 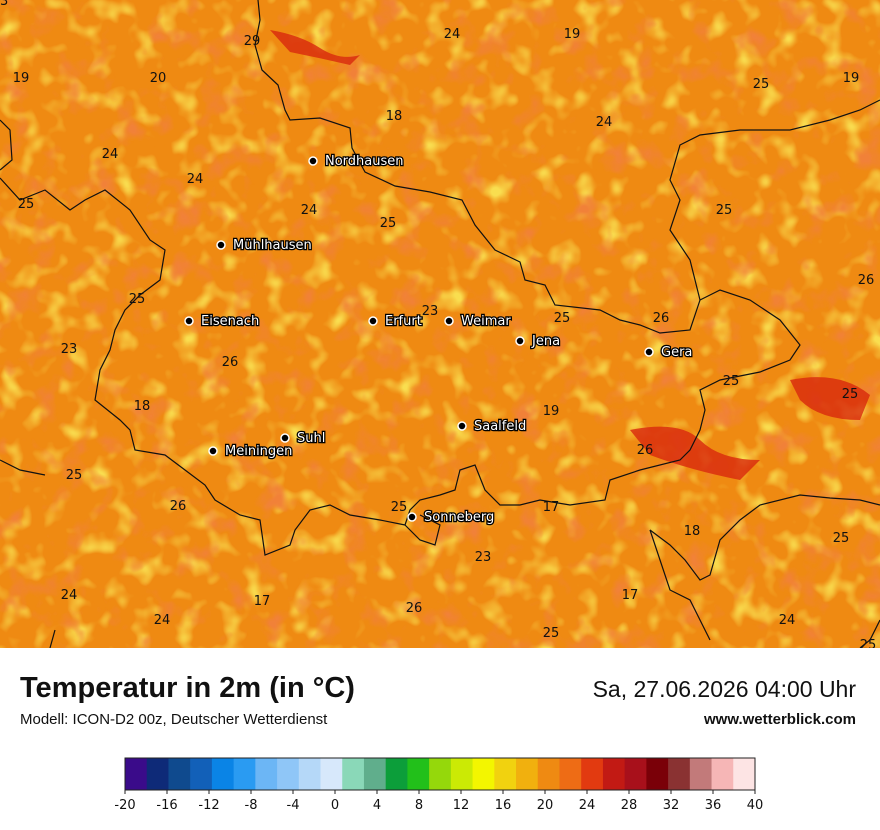 What do you see at coordinates (419, 805) in the screenshot?
I see `legend-tick-label: 8` at bounding box center [419, 805].